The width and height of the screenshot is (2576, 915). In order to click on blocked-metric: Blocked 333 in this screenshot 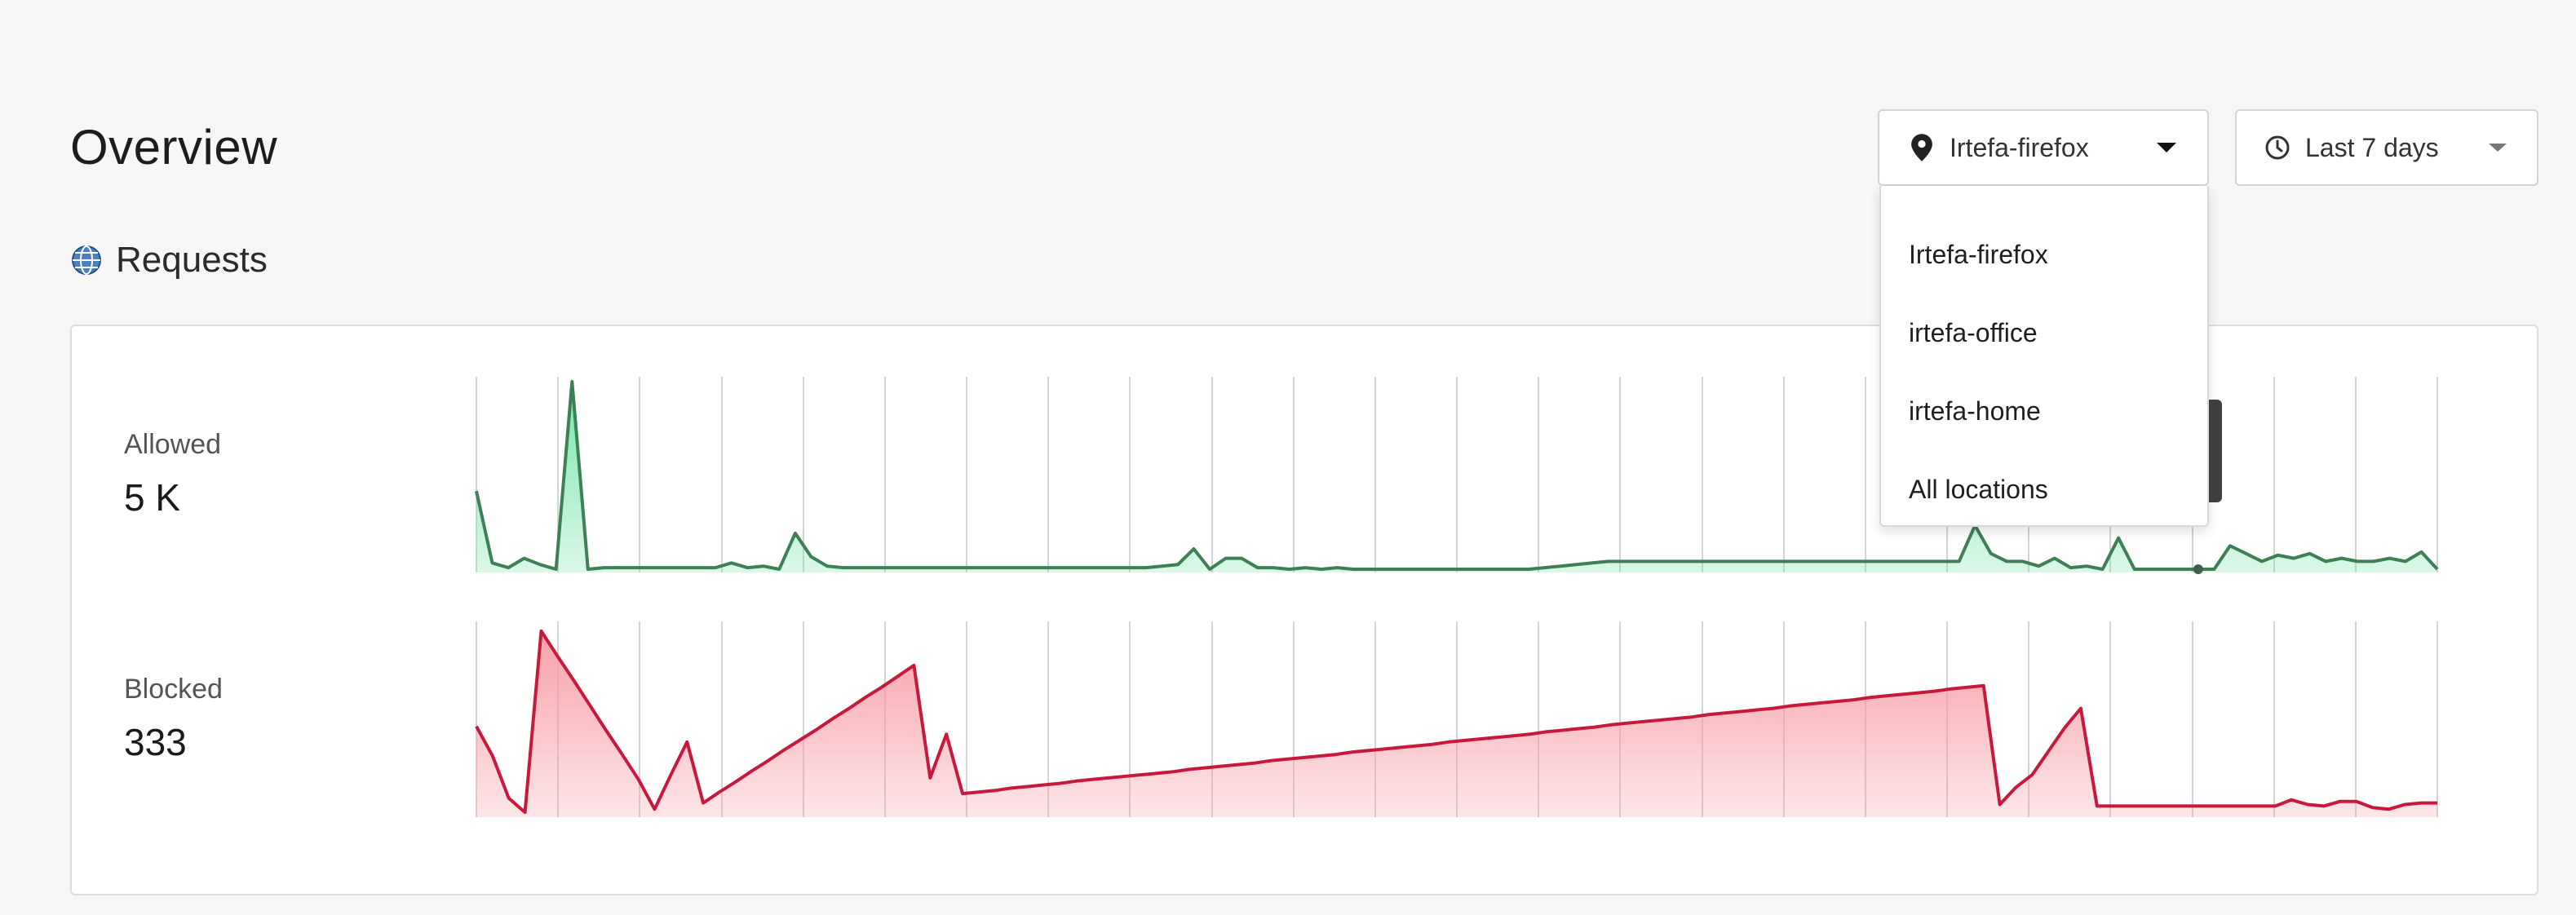, I will do `click(173, 719)`.